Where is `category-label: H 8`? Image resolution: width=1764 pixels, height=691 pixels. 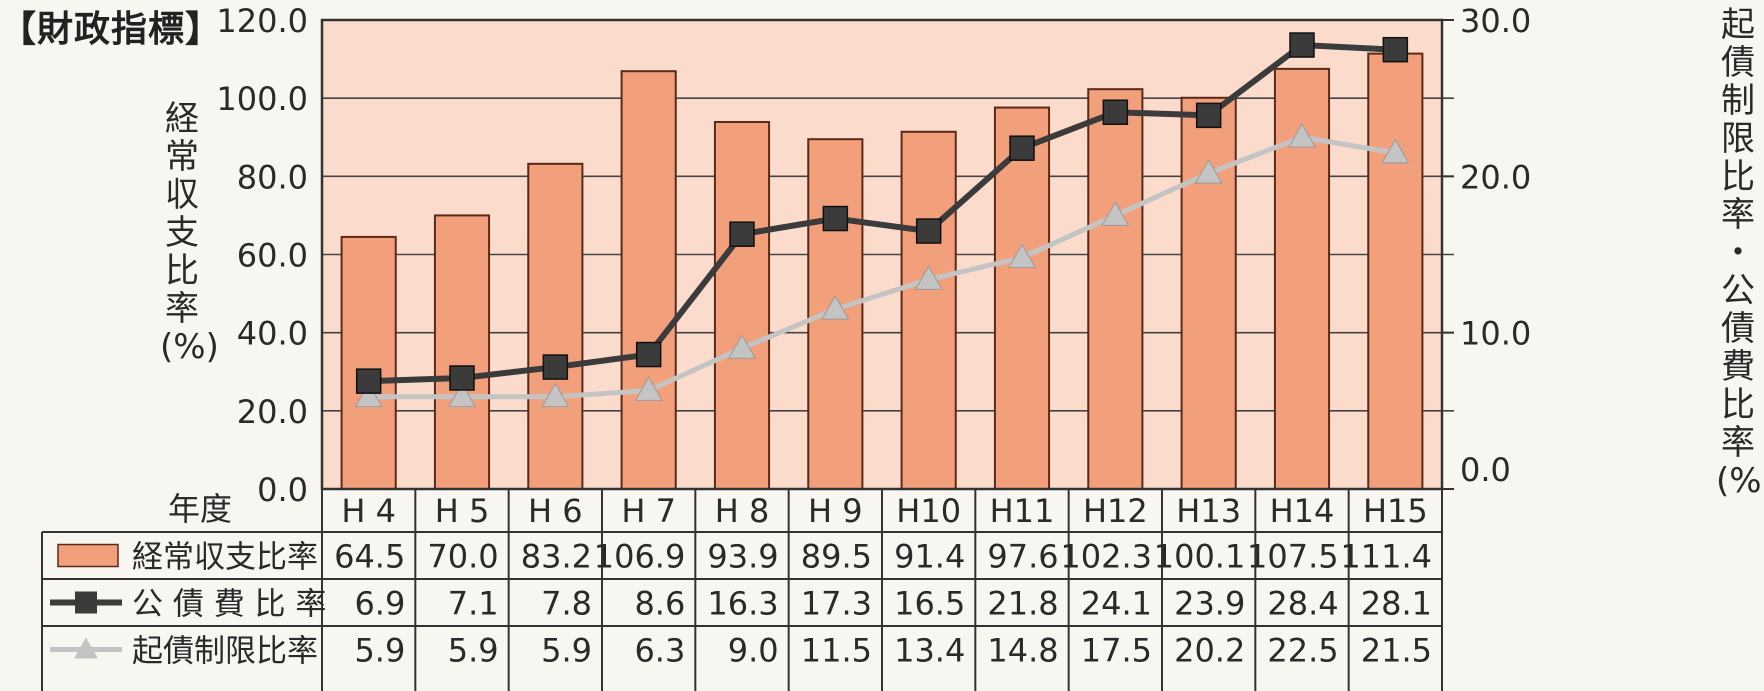
category-label: H 8 is located at coordinates (742, 511).